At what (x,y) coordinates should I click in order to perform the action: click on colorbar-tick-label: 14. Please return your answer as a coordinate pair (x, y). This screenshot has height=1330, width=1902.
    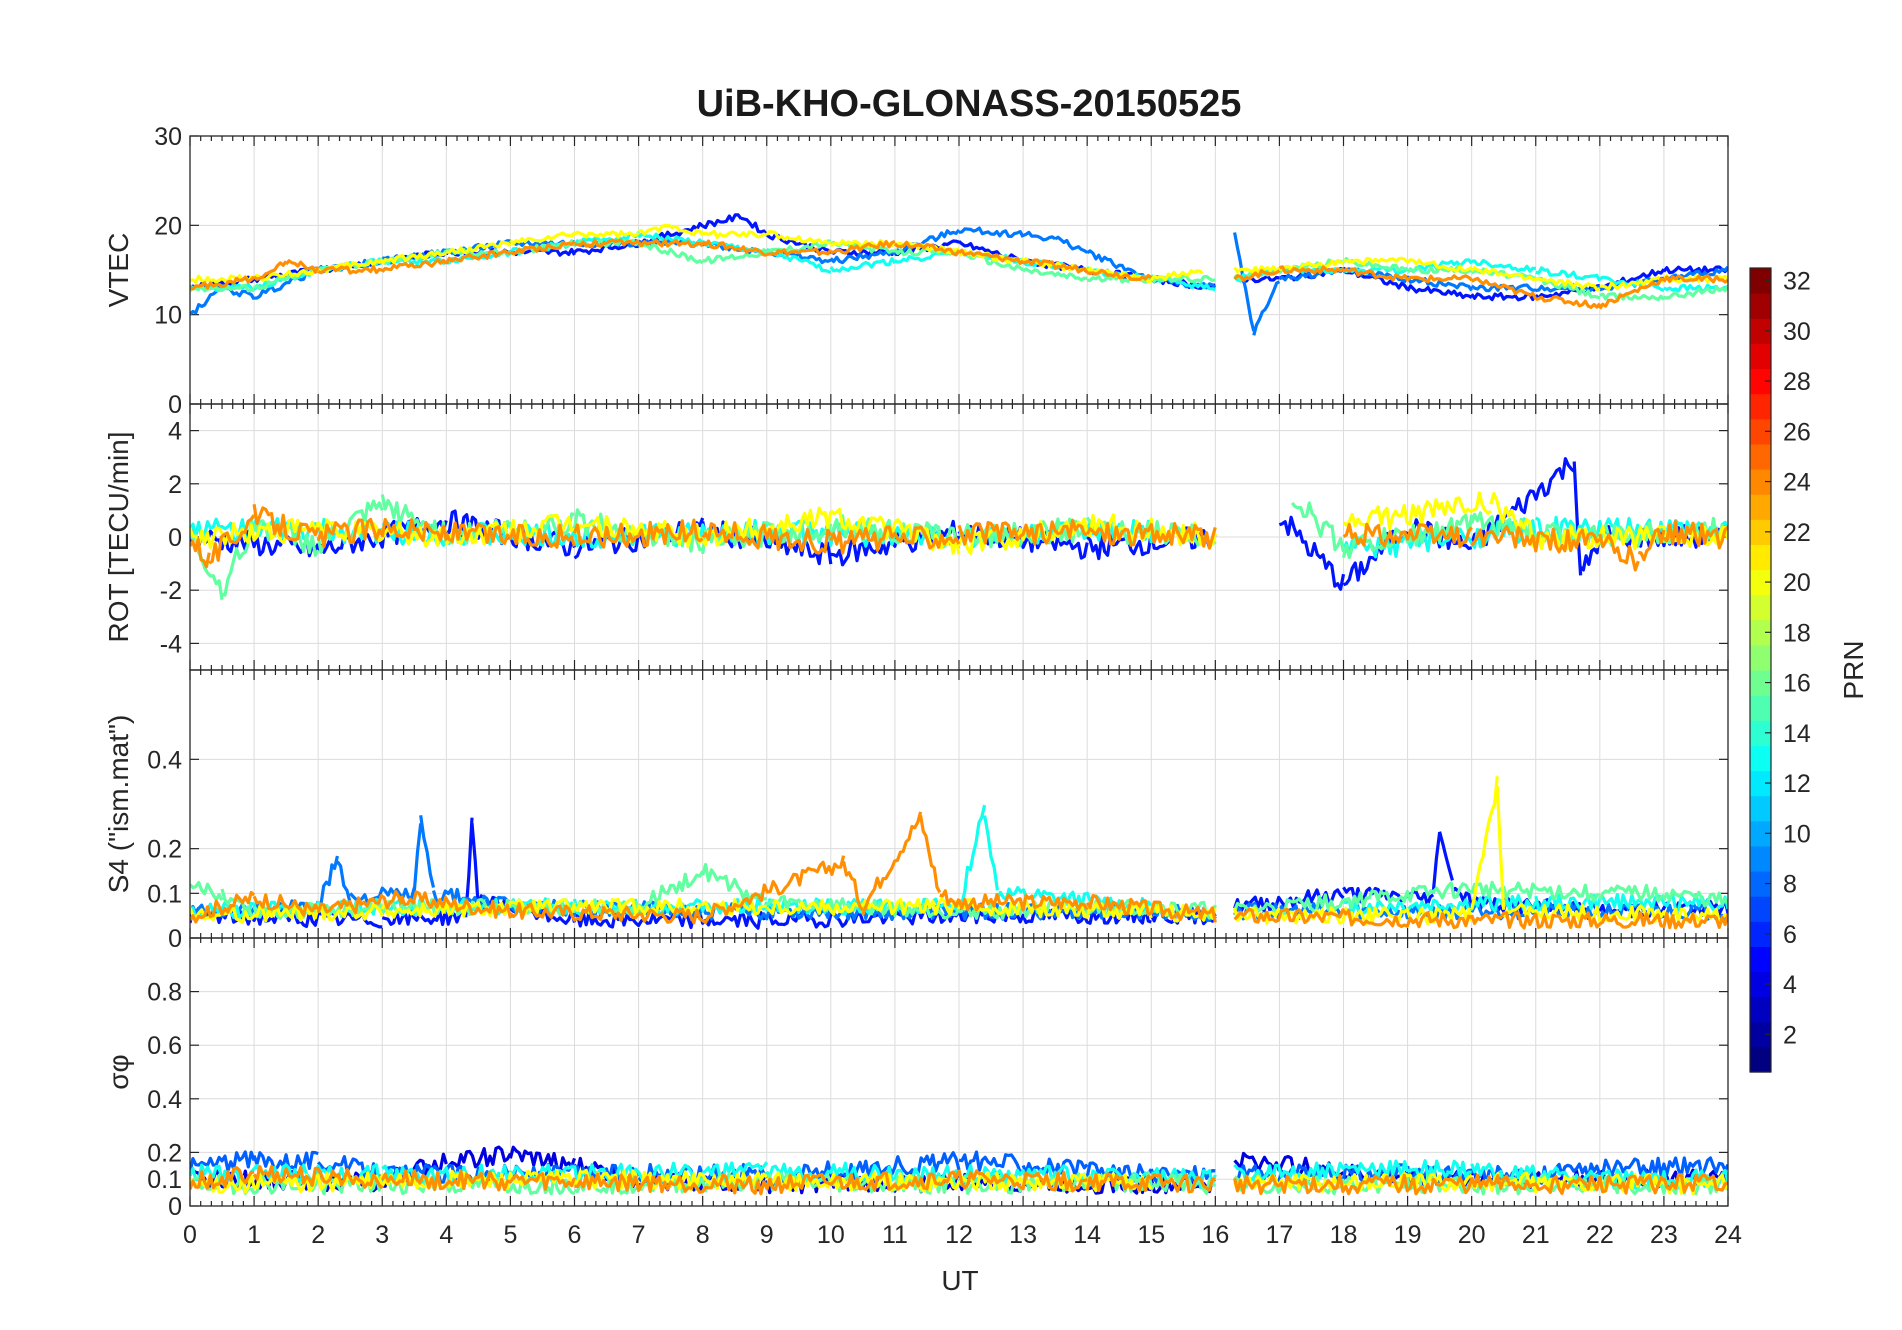
    Looking at the image, I should click on (1797, 734).